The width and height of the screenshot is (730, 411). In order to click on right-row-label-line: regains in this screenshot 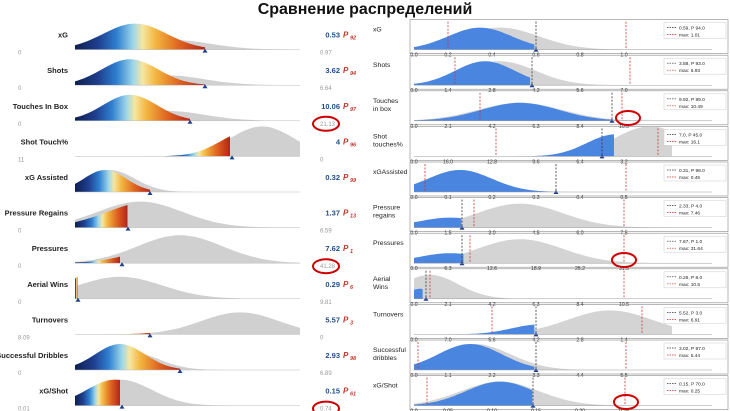, I will do `click(384, 216)`.